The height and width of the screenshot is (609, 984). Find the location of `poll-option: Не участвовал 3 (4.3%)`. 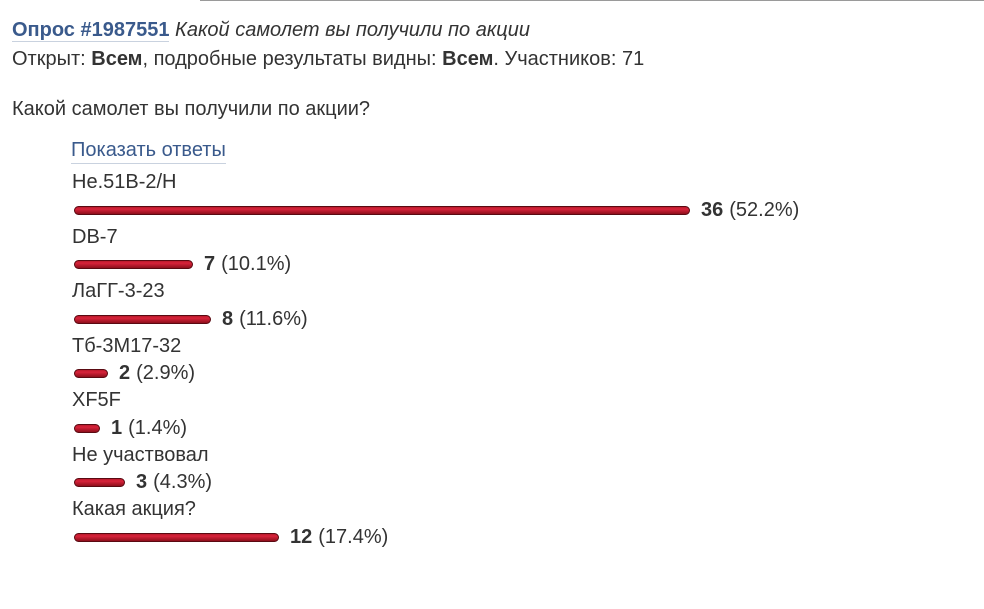

poll-option: Не участвовал 3 (4.3%) is located at coordinates (522, 470).